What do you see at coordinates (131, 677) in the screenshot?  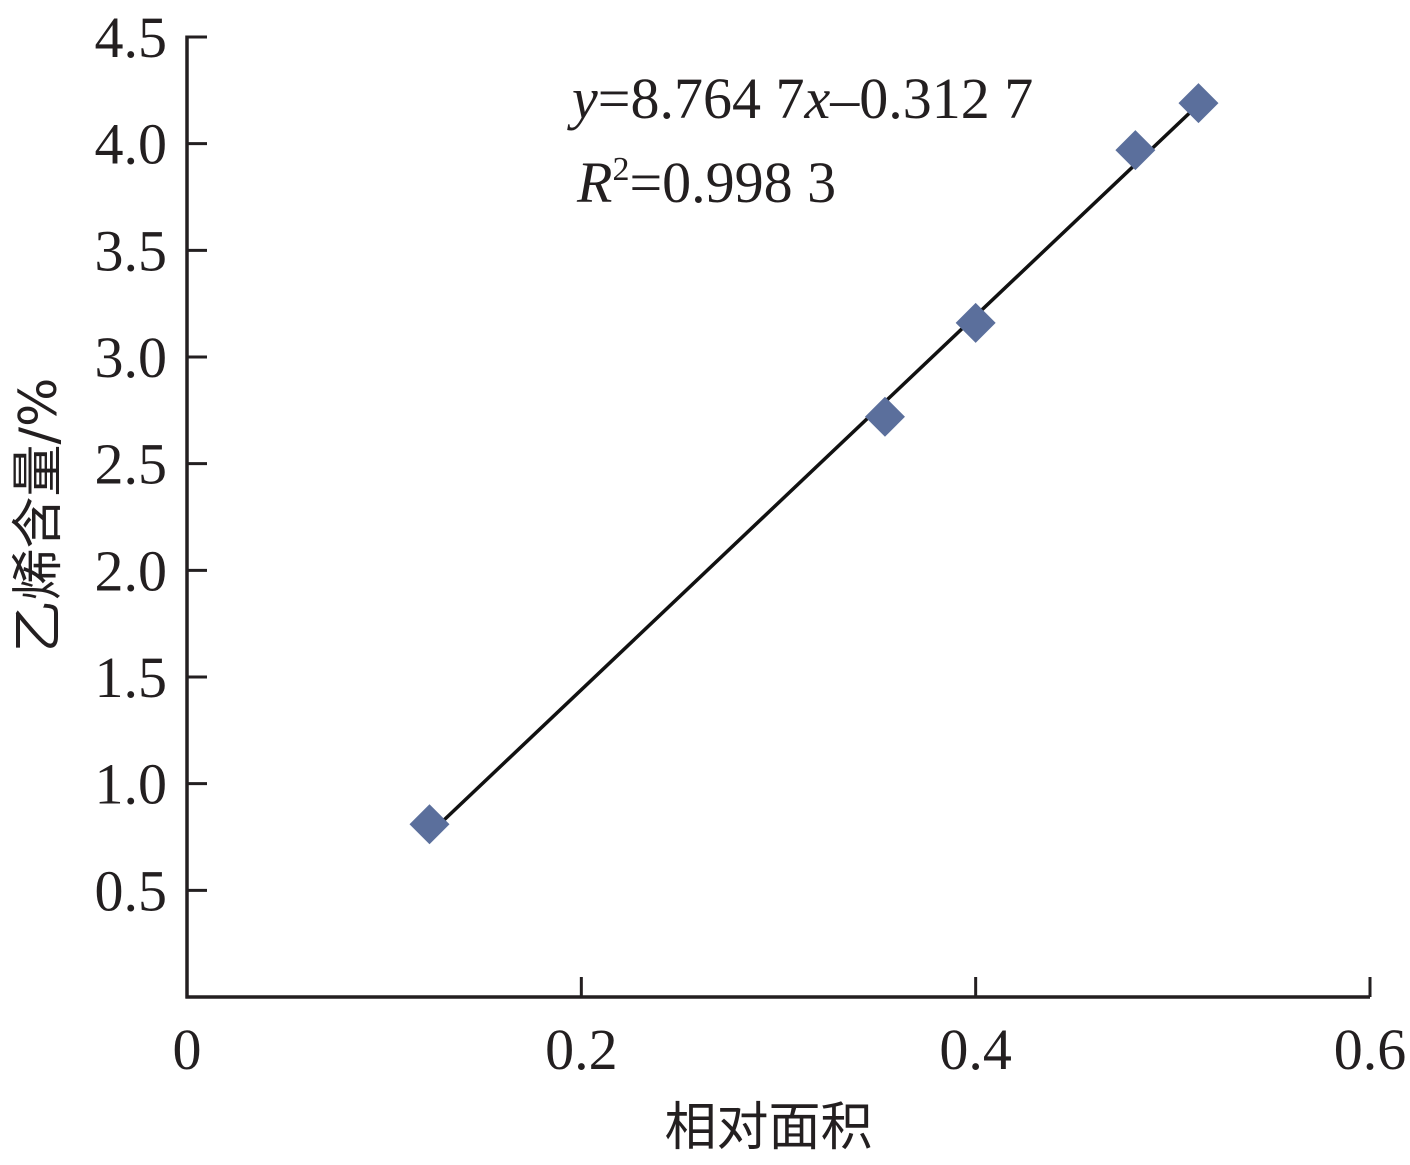 I see `y-tick-label: 1.5` at bounding box center [131, 677].